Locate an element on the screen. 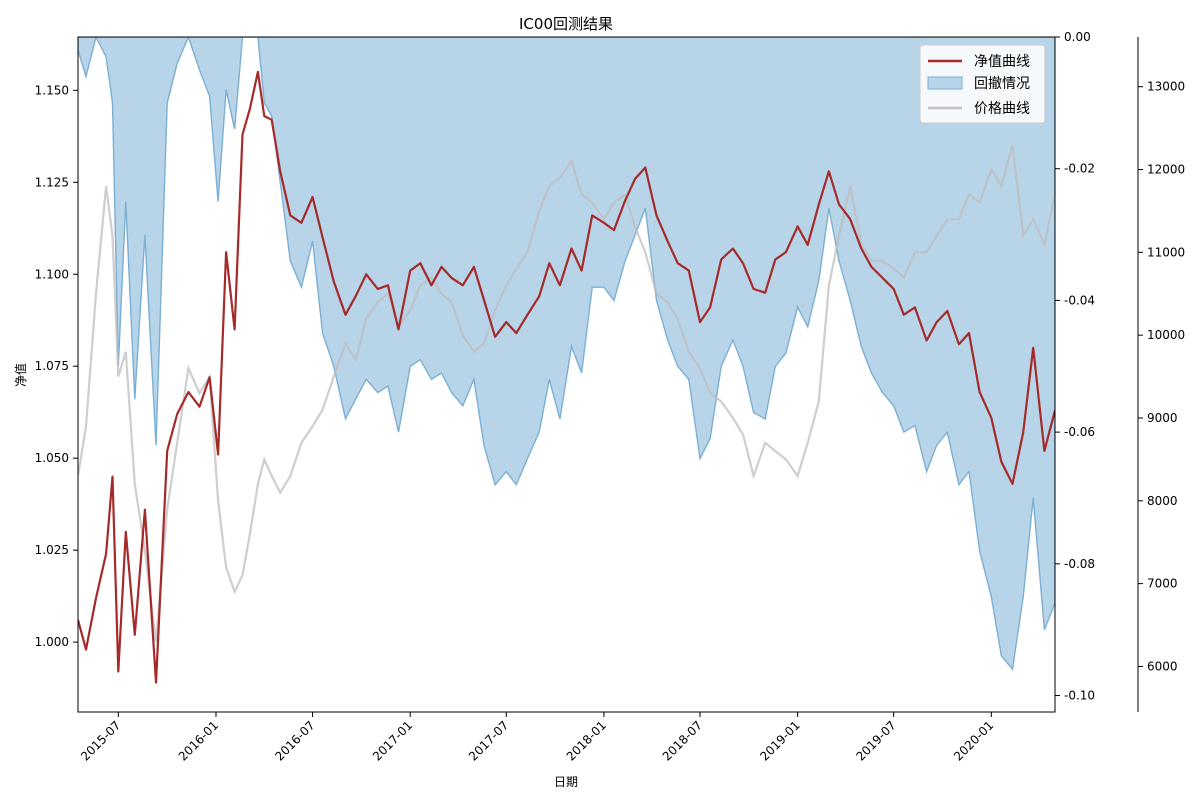 The height and width of the screenshot is (800, 1200). y-left-tick-label: 1.025 is located at coordinates (52, 550).